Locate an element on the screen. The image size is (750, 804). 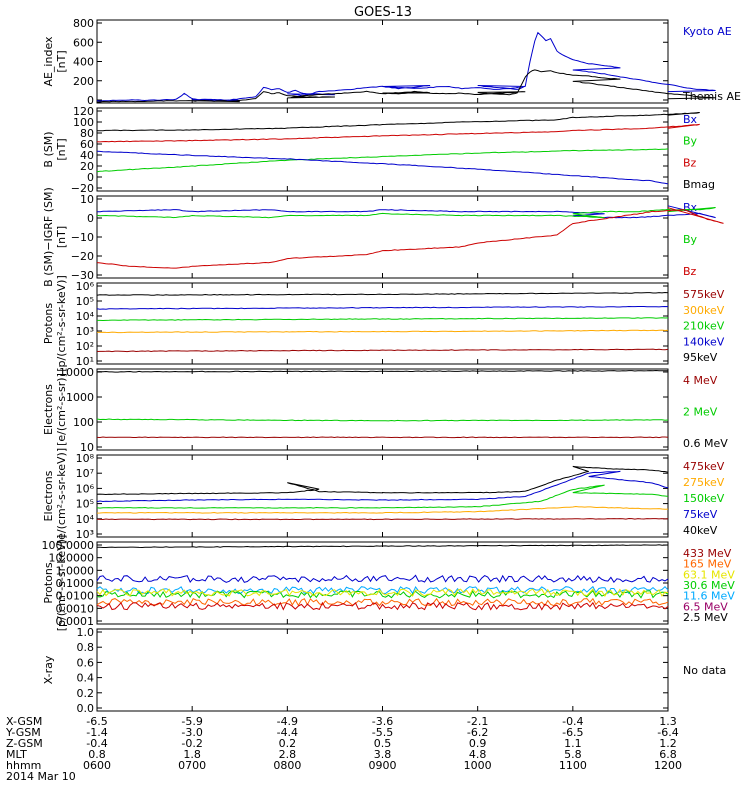
ytick-label: 10¹ is located at coordinates (85, 361).